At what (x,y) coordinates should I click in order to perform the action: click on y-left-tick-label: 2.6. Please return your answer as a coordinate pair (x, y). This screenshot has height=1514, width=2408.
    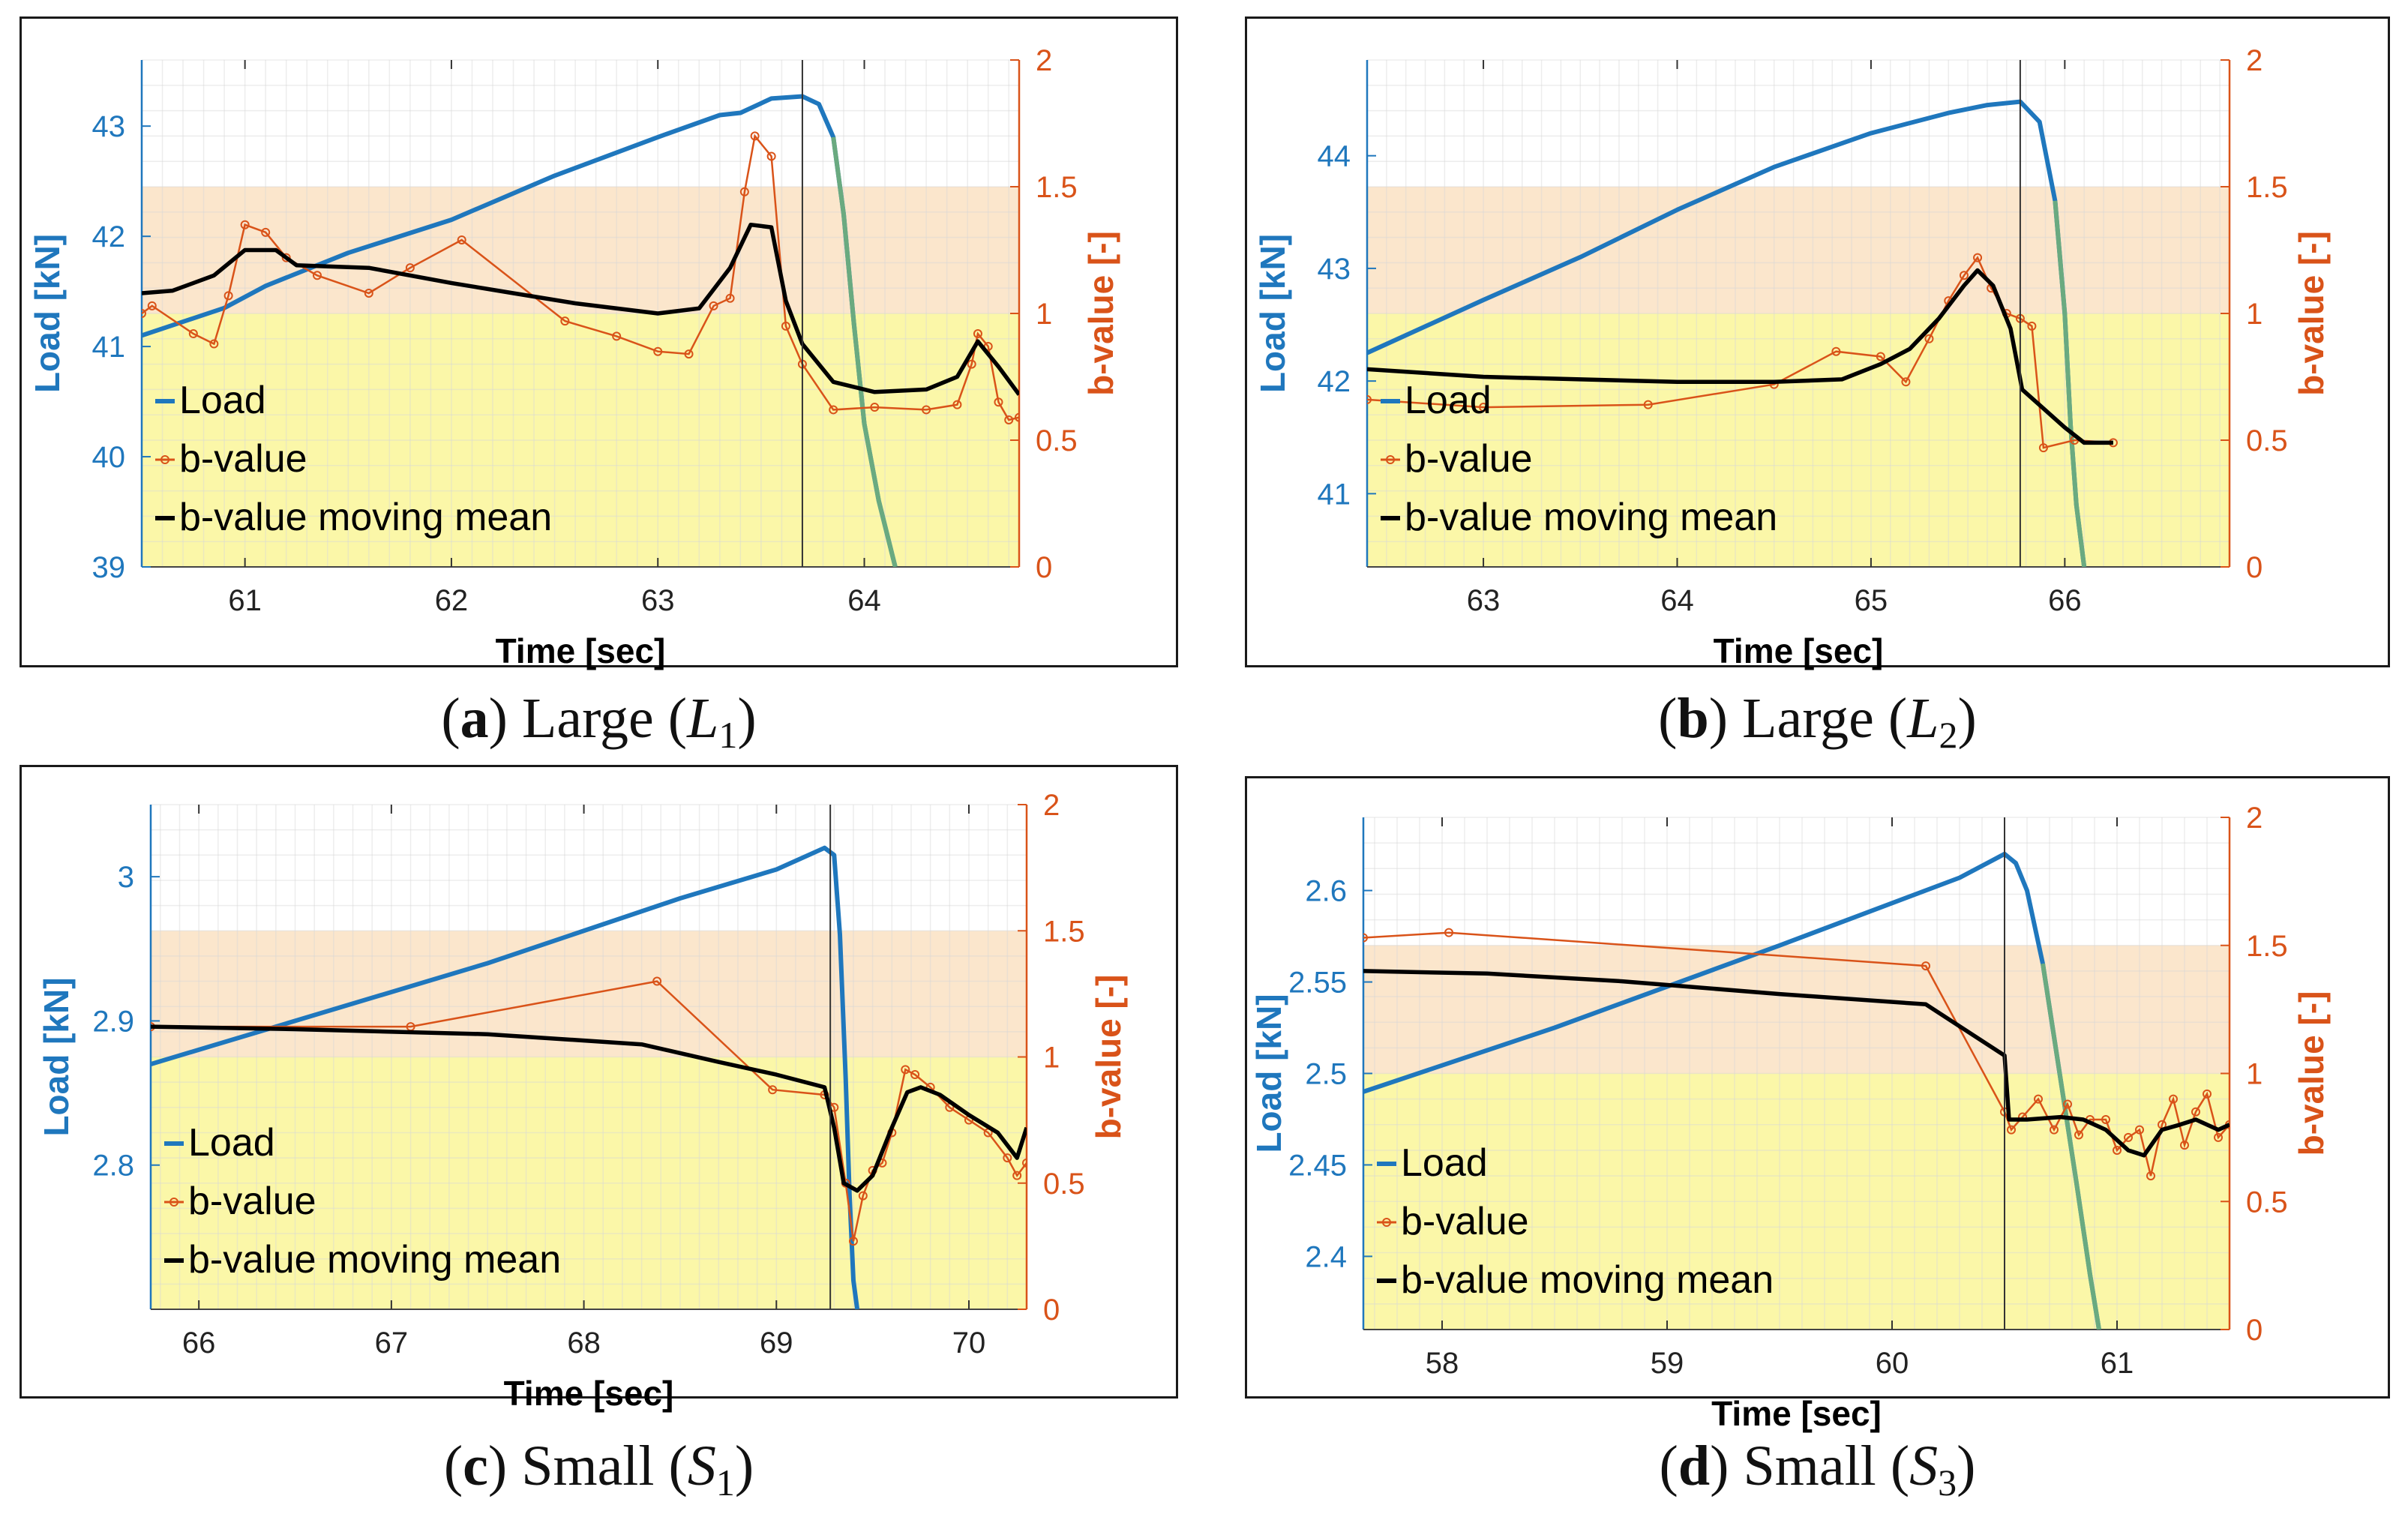
    Looking at the image, I should click on (1326, 891).